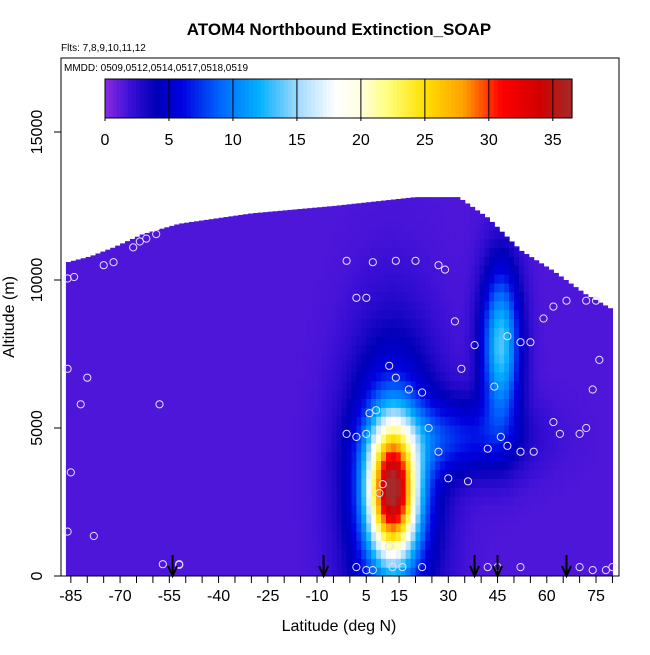 Image resolution: width=650 pixels, height=655 pixels. I want to click on colorbar-segment, so click(500, 98).